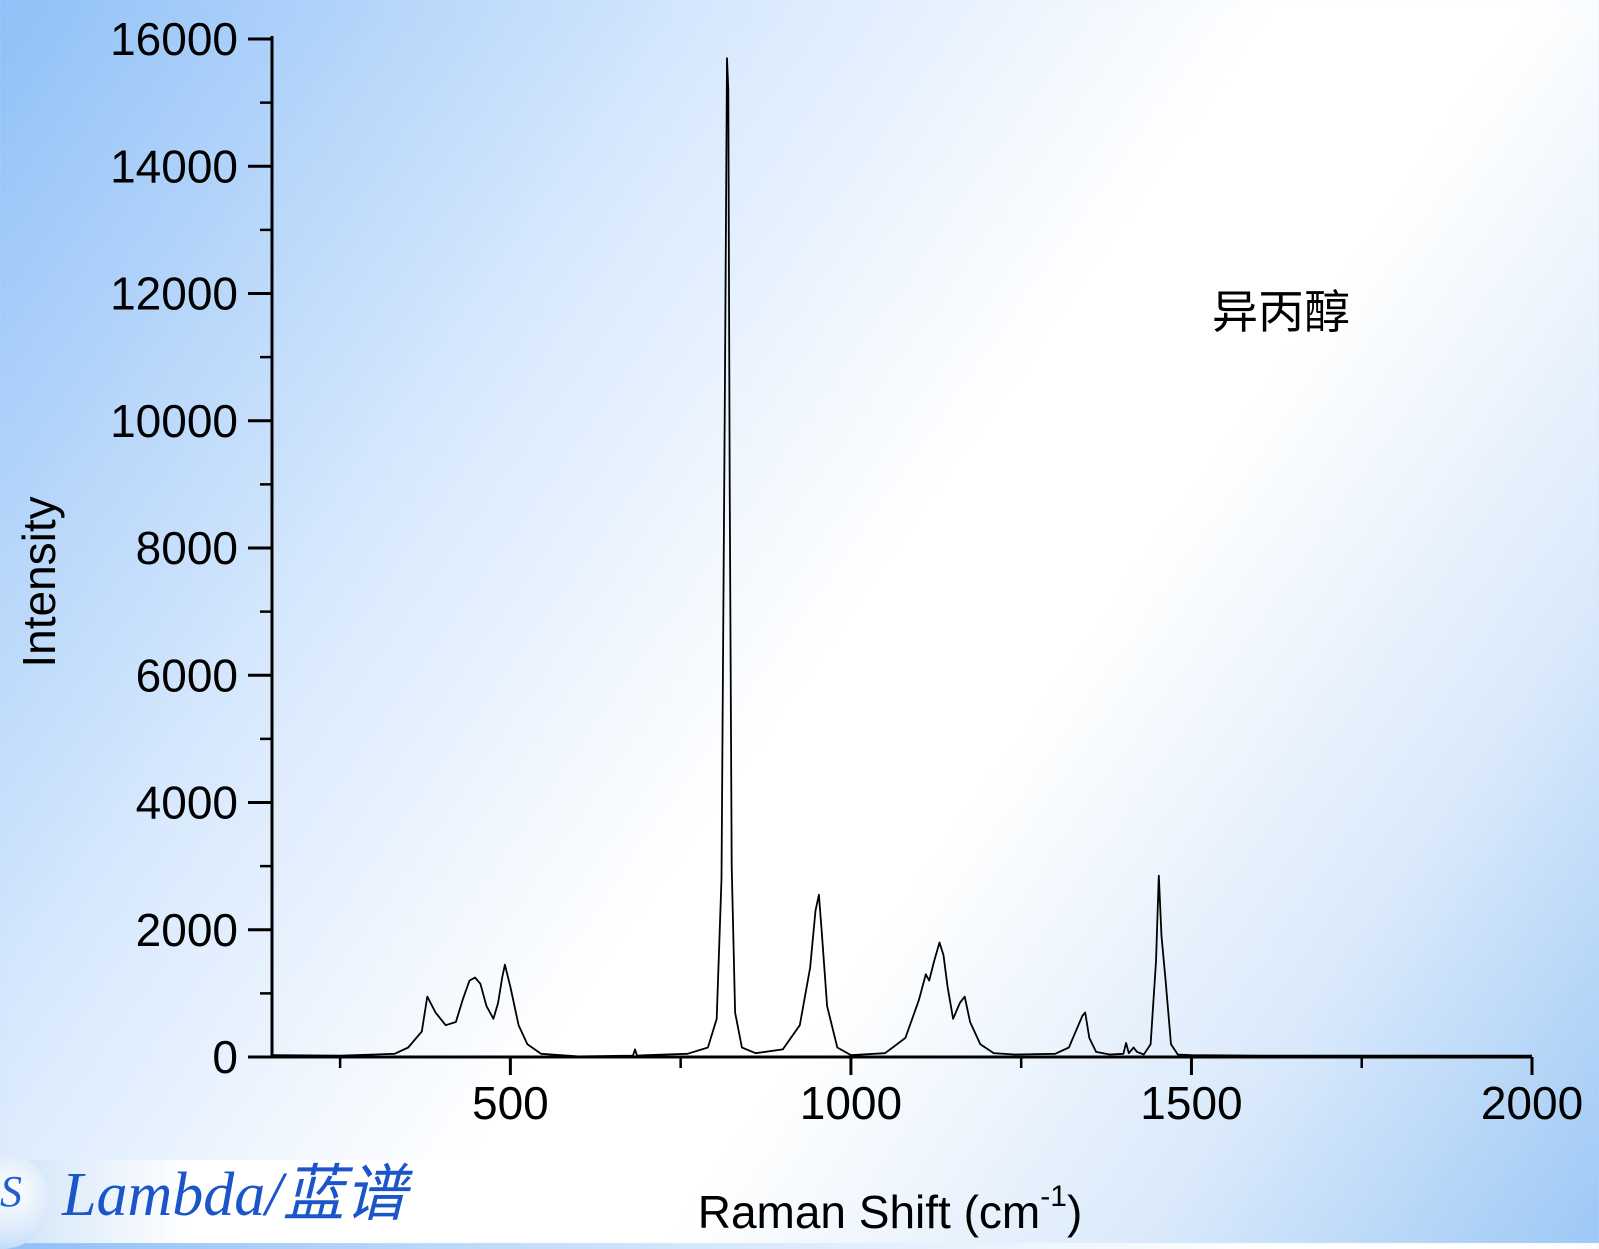  I want to click on x-axis-title-main: Raman Shift (cm, so click(869, 1212).